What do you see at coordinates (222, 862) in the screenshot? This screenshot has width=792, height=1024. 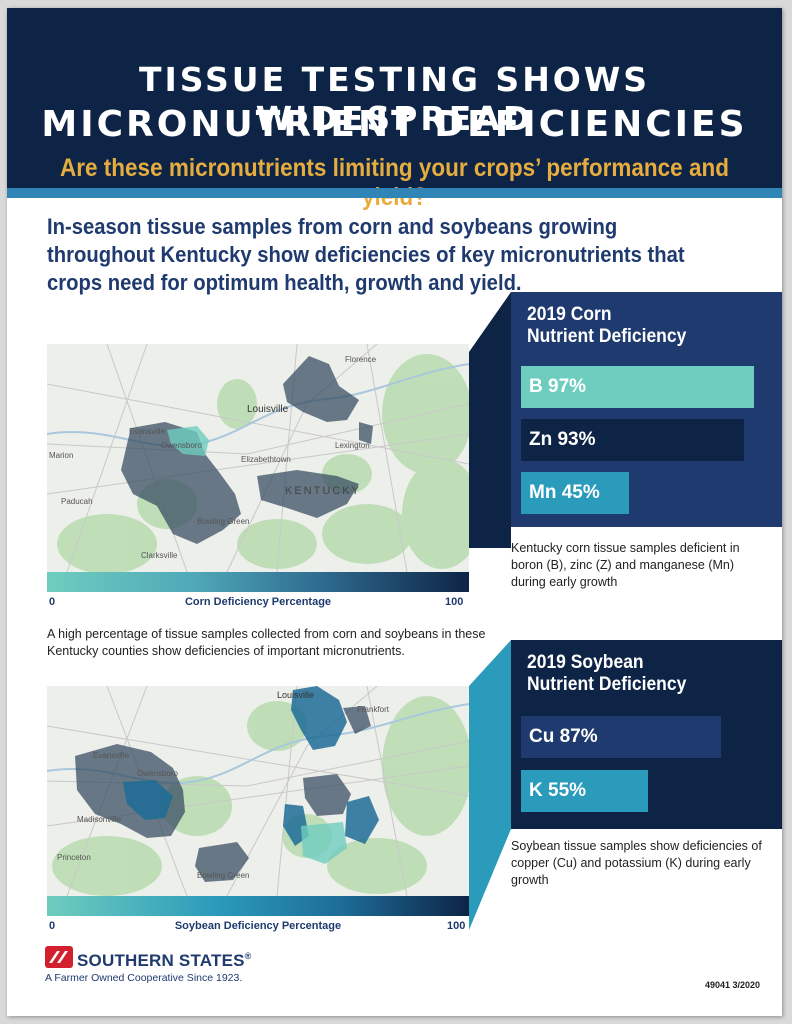 I see `soy-region-bowling-green` at bounding box center [222, 862].